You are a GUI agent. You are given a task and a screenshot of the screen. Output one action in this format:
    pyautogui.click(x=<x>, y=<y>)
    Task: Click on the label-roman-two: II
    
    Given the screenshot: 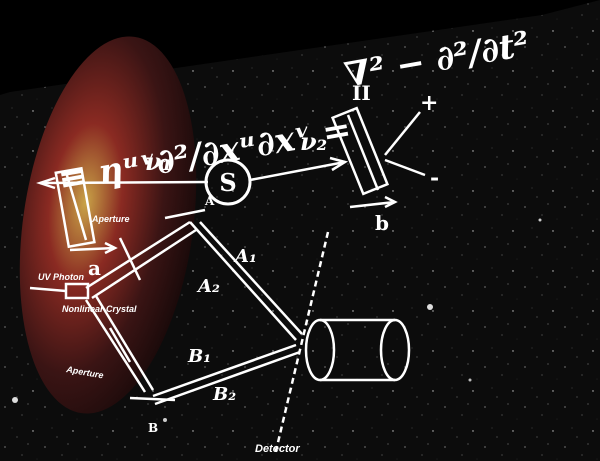 What is the action you would take?
    pyautogui.click(x=361, y=93)
    